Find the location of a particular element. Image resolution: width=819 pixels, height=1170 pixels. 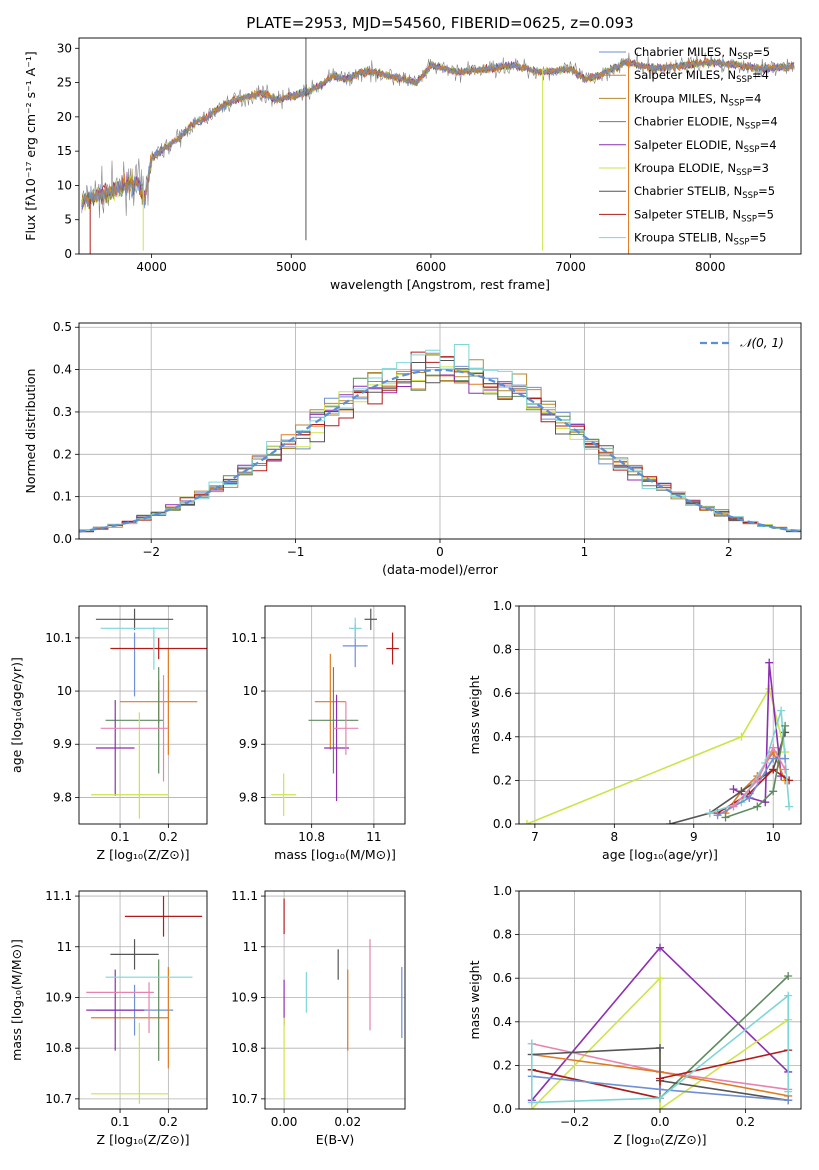

x-tick-label: 7000 is located at coordinates (570, 267).